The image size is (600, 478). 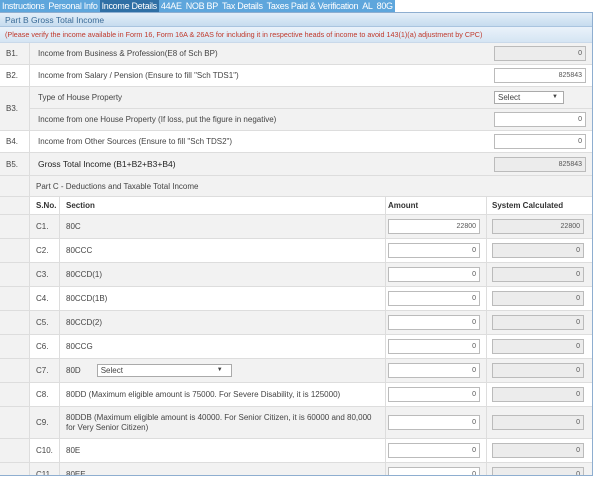 I want to click on section-name: 80E, so click(x=73, y=450).